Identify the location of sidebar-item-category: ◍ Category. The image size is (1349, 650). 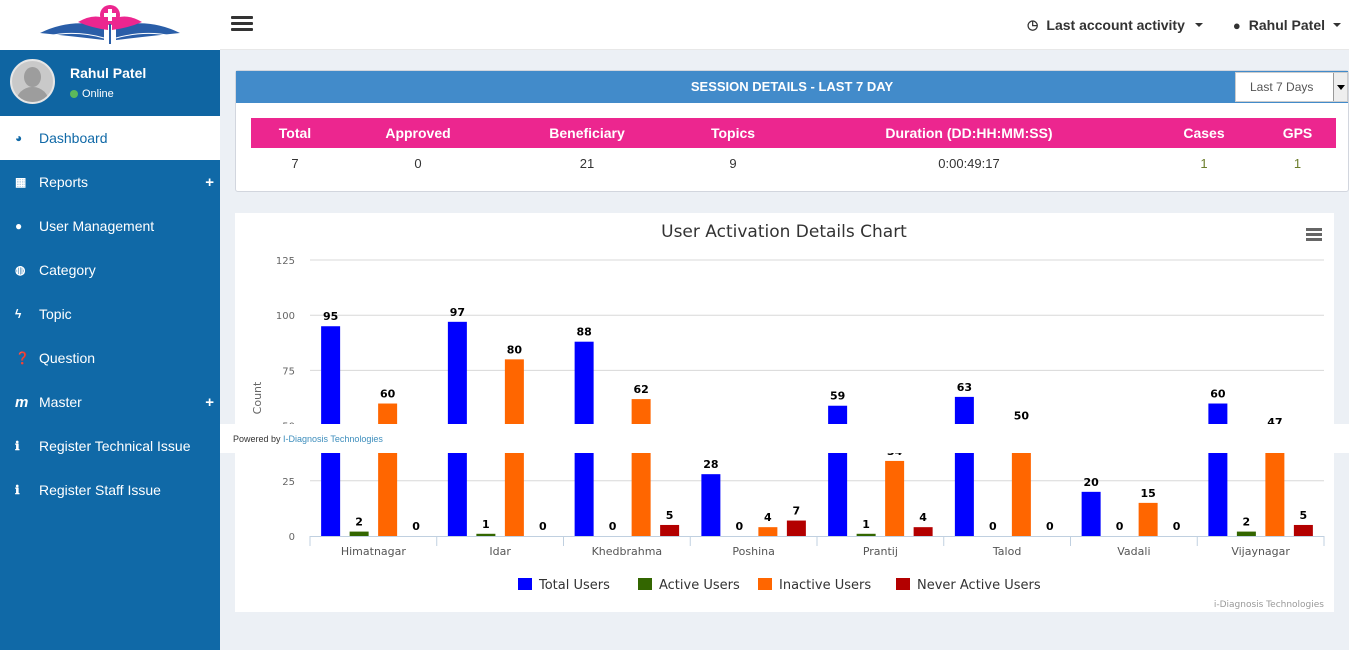
(110, 270).